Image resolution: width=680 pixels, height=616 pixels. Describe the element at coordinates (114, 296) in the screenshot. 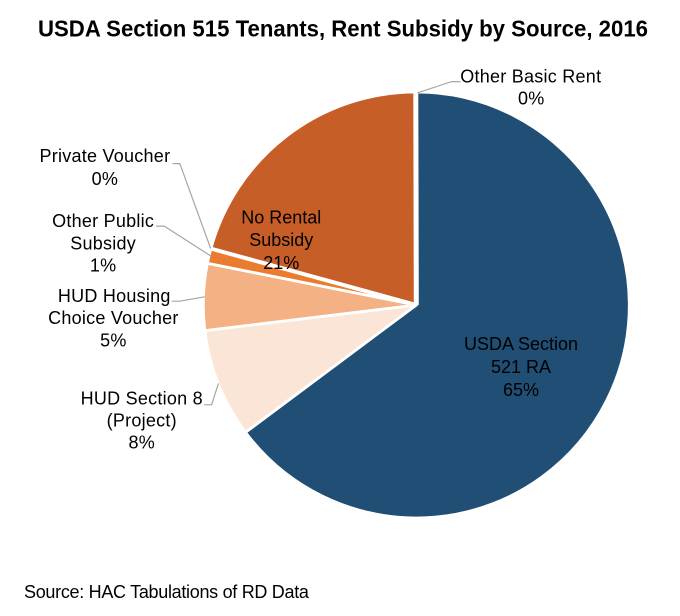

I see `svg-text: HUD Housing` at that location.